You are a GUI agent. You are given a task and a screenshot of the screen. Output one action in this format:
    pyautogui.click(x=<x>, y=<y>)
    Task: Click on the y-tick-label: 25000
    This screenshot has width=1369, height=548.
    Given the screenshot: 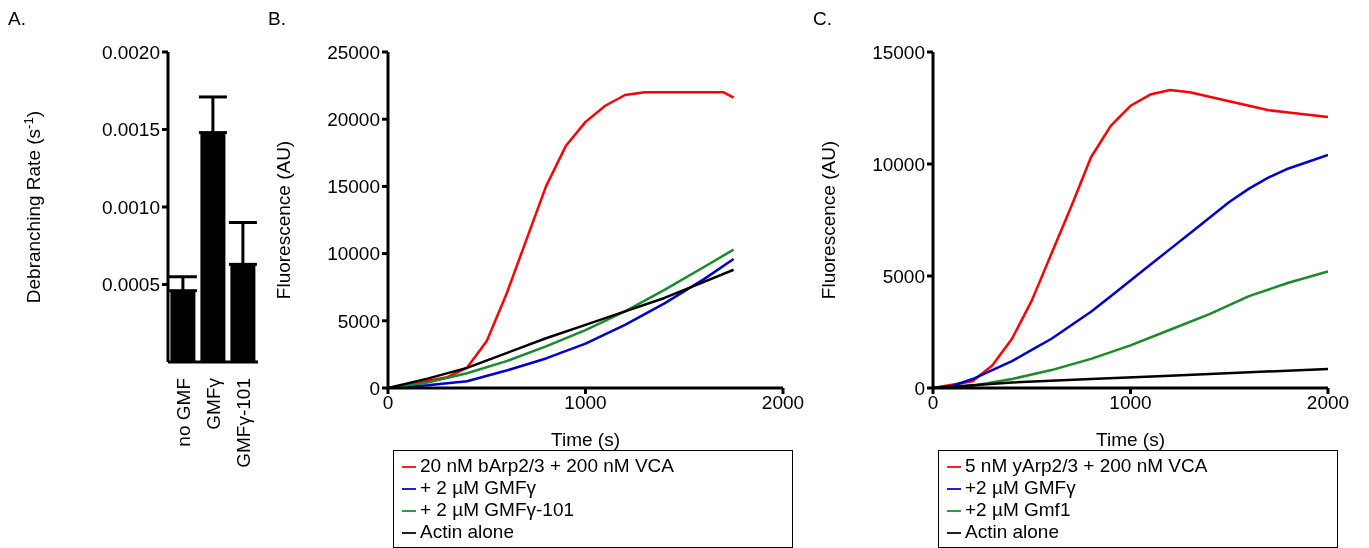 What is the action you would take?
    pyautogui.click(x=353, y=52)
    